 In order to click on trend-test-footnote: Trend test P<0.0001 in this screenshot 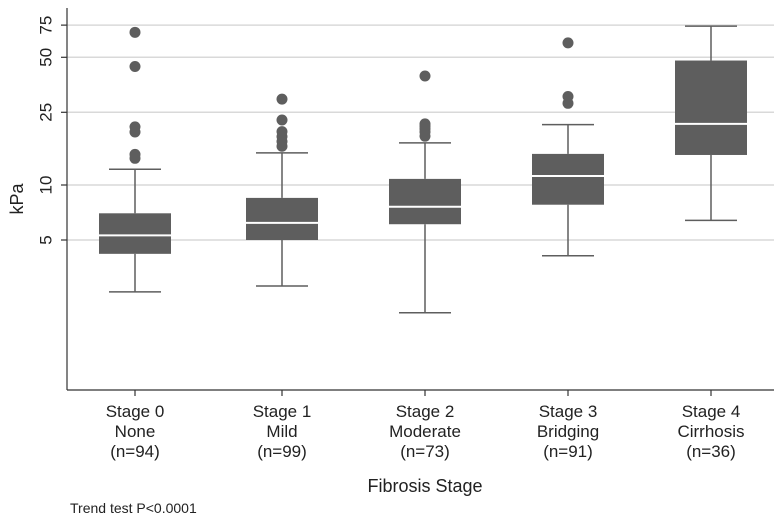, I will do `click(133, 508)`.